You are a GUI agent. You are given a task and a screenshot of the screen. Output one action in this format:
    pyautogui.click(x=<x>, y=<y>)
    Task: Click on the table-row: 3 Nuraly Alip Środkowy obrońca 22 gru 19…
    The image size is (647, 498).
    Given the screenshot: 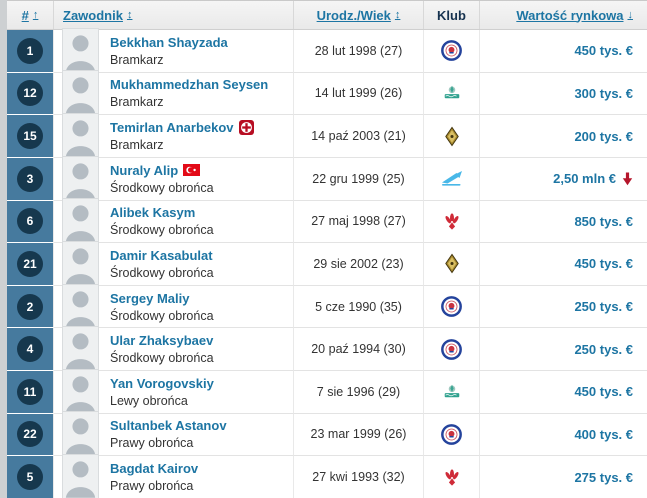 What is the action you would take?
    pyautogui.click(x=327, y=178)
    